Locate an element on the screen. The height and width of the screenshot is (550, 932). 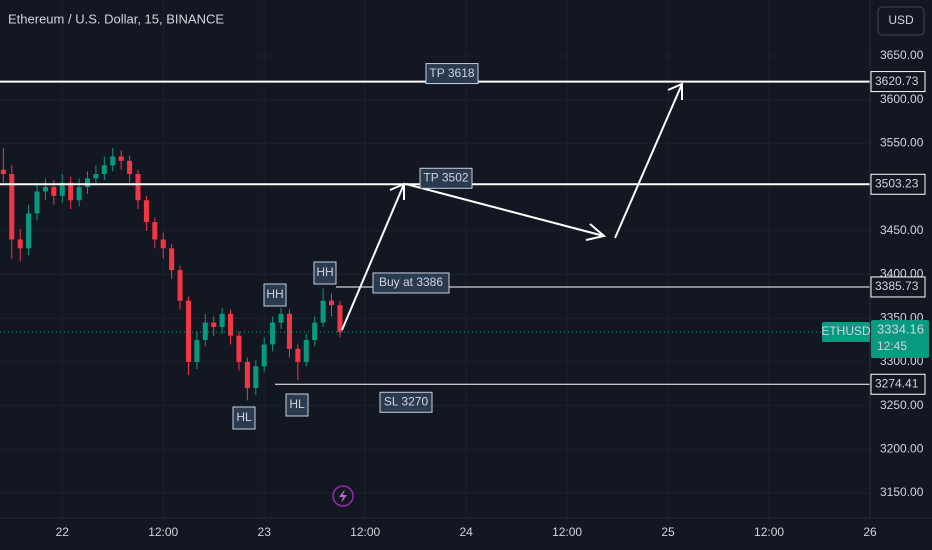
last-price-box is located at coordinates (900, 339).